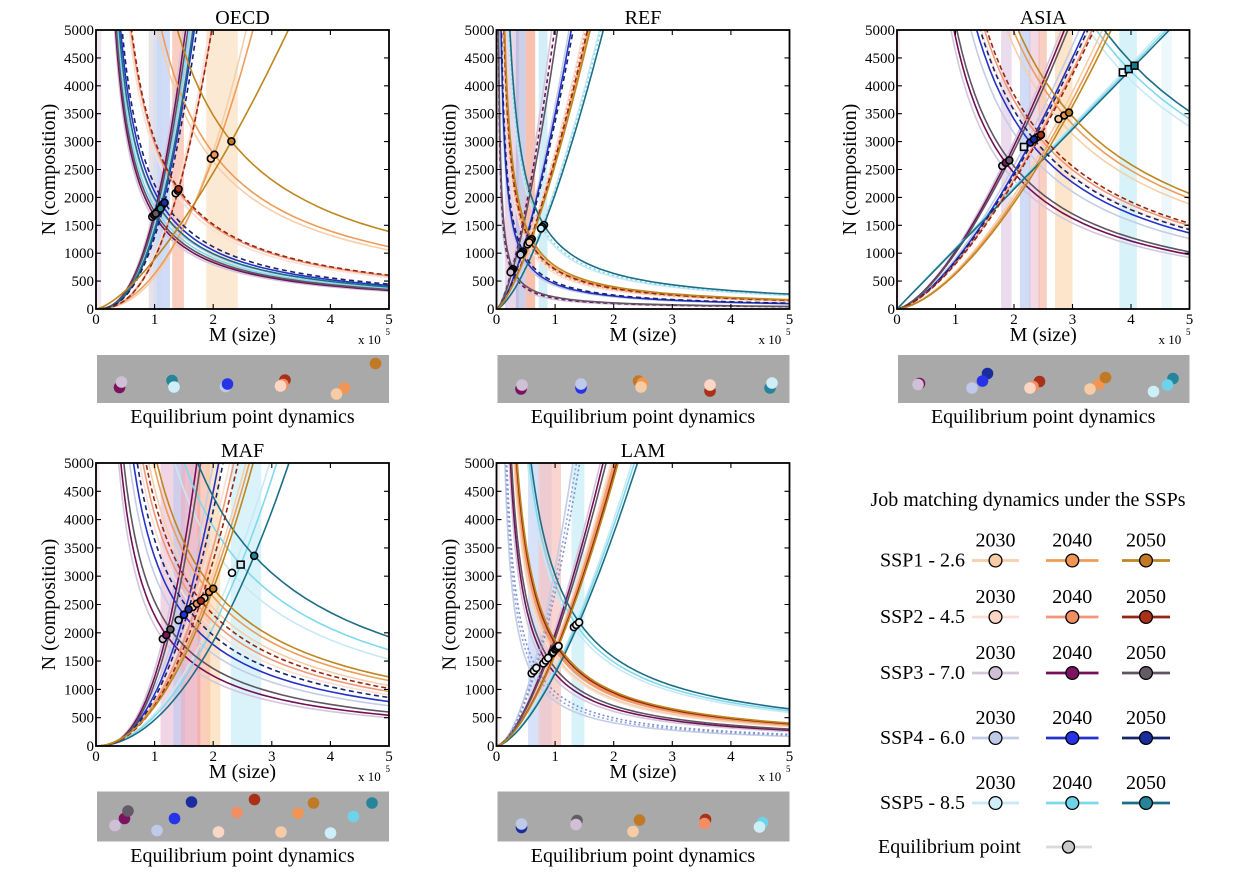  I want to click on svg-text: SSP1 - 2.6, so click(922, 561).